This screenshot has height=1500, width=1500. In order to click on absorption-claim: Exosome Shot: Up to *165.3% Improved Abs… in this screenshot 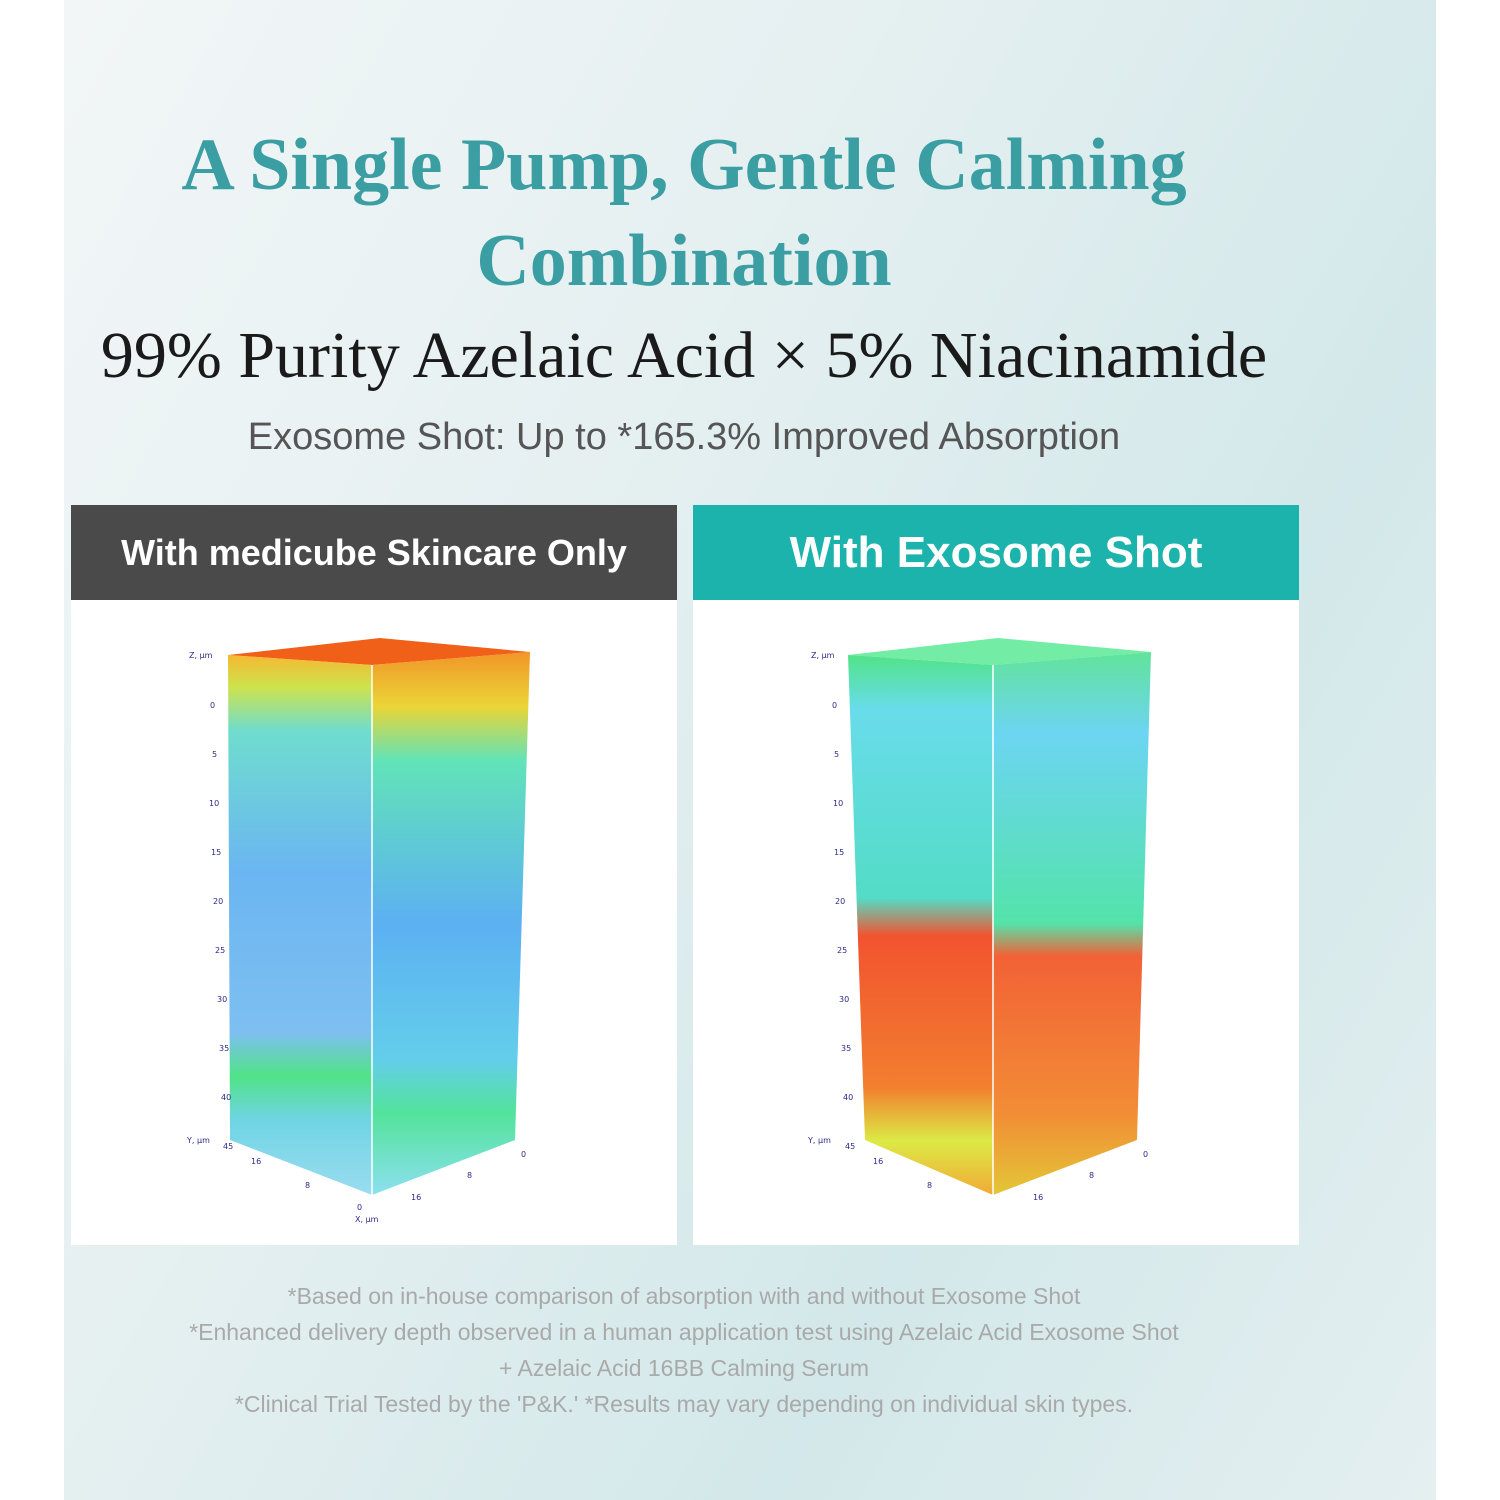, I will do `click(684, 437)`.